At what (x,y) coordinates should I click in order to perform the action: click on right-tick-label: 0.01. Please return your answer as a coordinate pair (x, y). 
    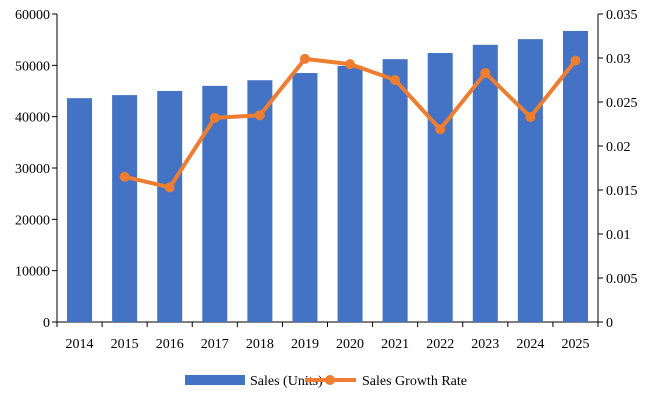
    Looking at the image, I should click on (618, 235).